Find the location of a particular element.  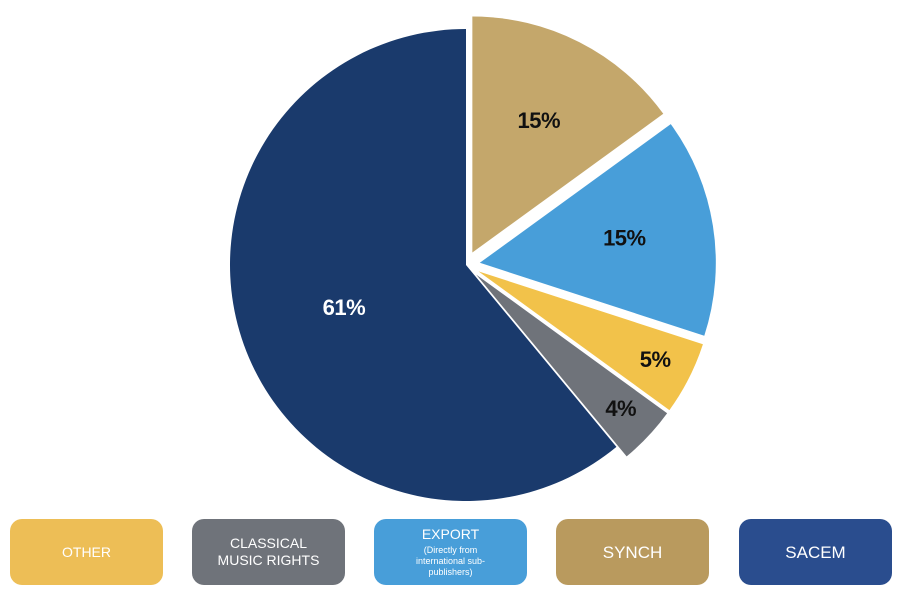

pie-slice-export is located at coordinates (597, 230).